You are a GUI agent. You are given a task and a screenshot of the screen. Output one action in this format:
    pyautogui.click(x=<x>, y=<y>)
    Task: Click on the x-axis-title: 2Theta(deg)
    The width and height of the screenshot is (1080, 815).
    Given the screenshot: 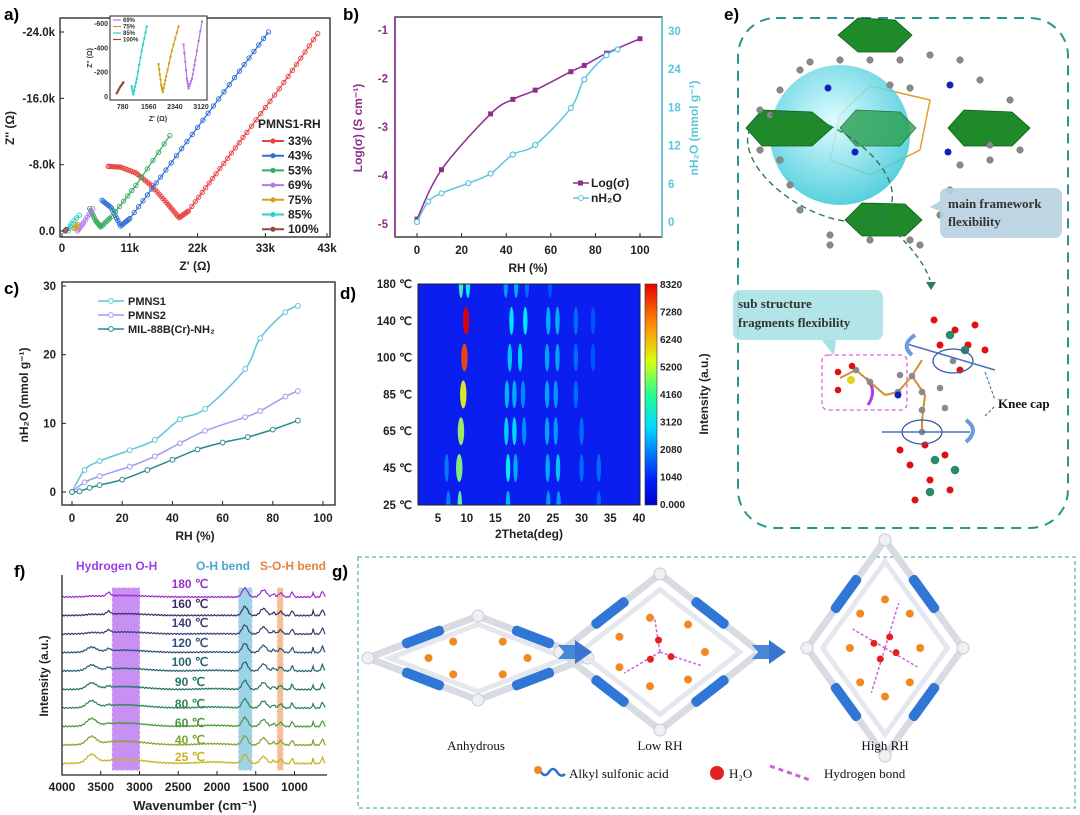 What is the action you would take?
    pyautogui.click(x=529, y=534)
    